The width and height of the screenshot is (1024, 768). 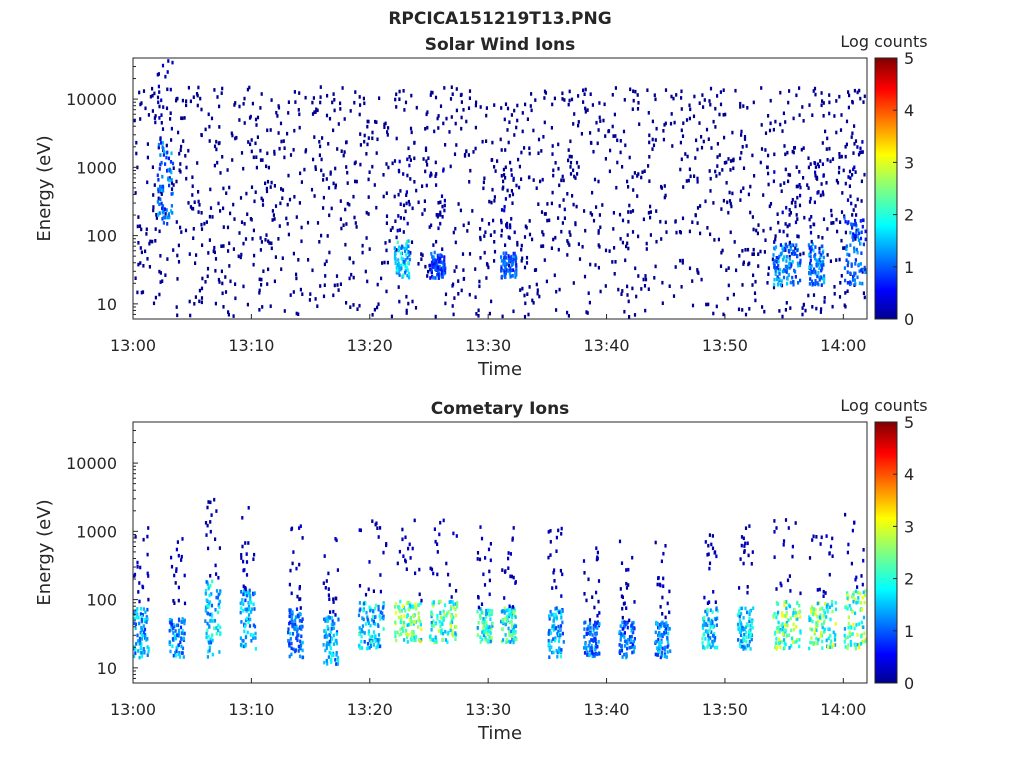 What do you see at coordinates (909, 58) in the screenshot?
I see `colorbar-tick-label: 5` at bounding box center [909, 58].